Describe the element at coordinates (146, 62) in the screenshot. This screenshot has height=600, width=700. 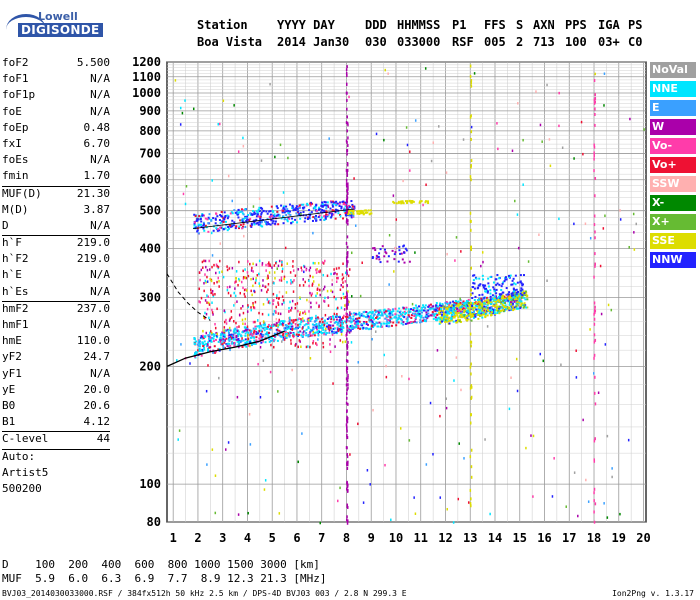
I see `y-tick-label: 1200` at that location.